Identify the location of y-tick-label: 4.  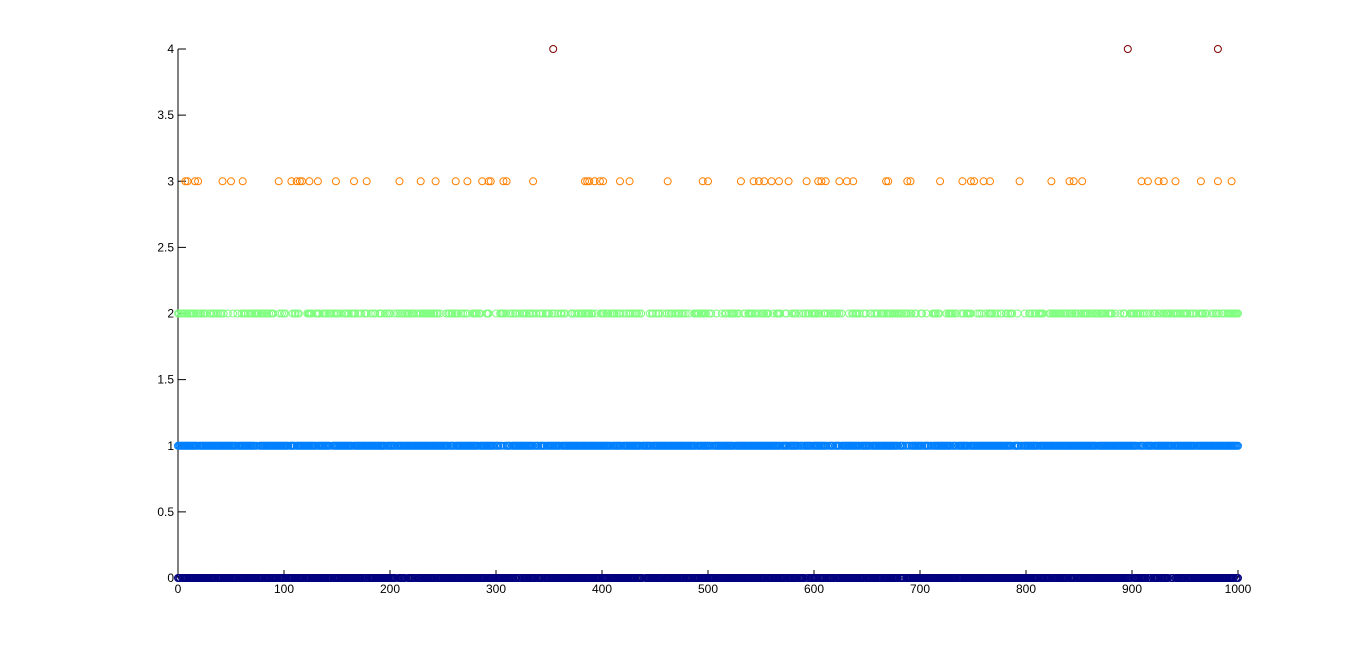
(170, 49).